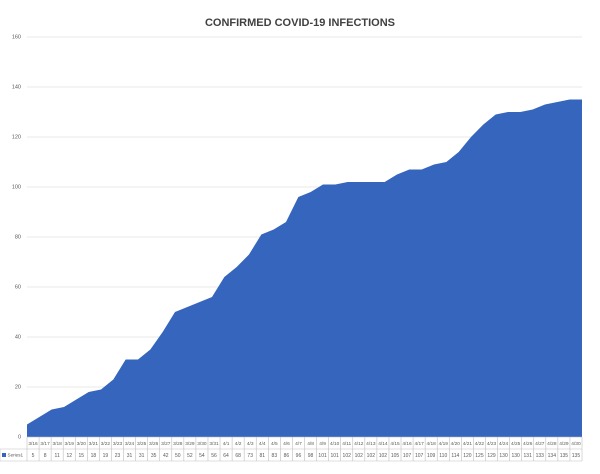 The width and height of the screenshot is (600, 474). What do you see at coordinates (407, 456) in the screenshot?
I see `data-table-value: 107` at bounding box center [407, 456].